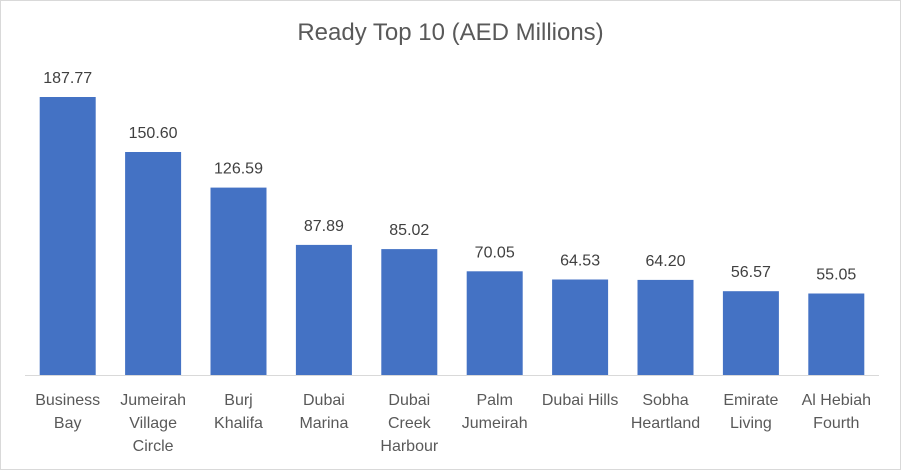  What do you see at coordinates (409, 230) in the screenshot?
I see `data-label-4: 85.02` at bounding box center [409, 230].